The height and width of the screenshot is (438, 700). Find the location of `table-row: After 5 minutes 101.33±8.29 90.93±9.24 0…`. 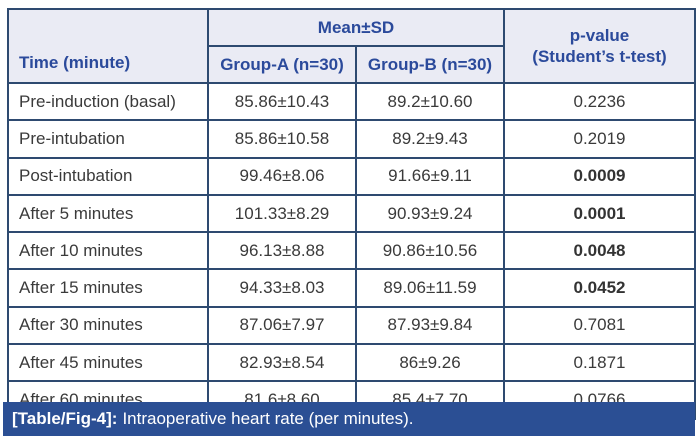

table-row: After 5 minutes 101.33±8.29 90.93±9.24 0… is located at coordinates (351, 213).